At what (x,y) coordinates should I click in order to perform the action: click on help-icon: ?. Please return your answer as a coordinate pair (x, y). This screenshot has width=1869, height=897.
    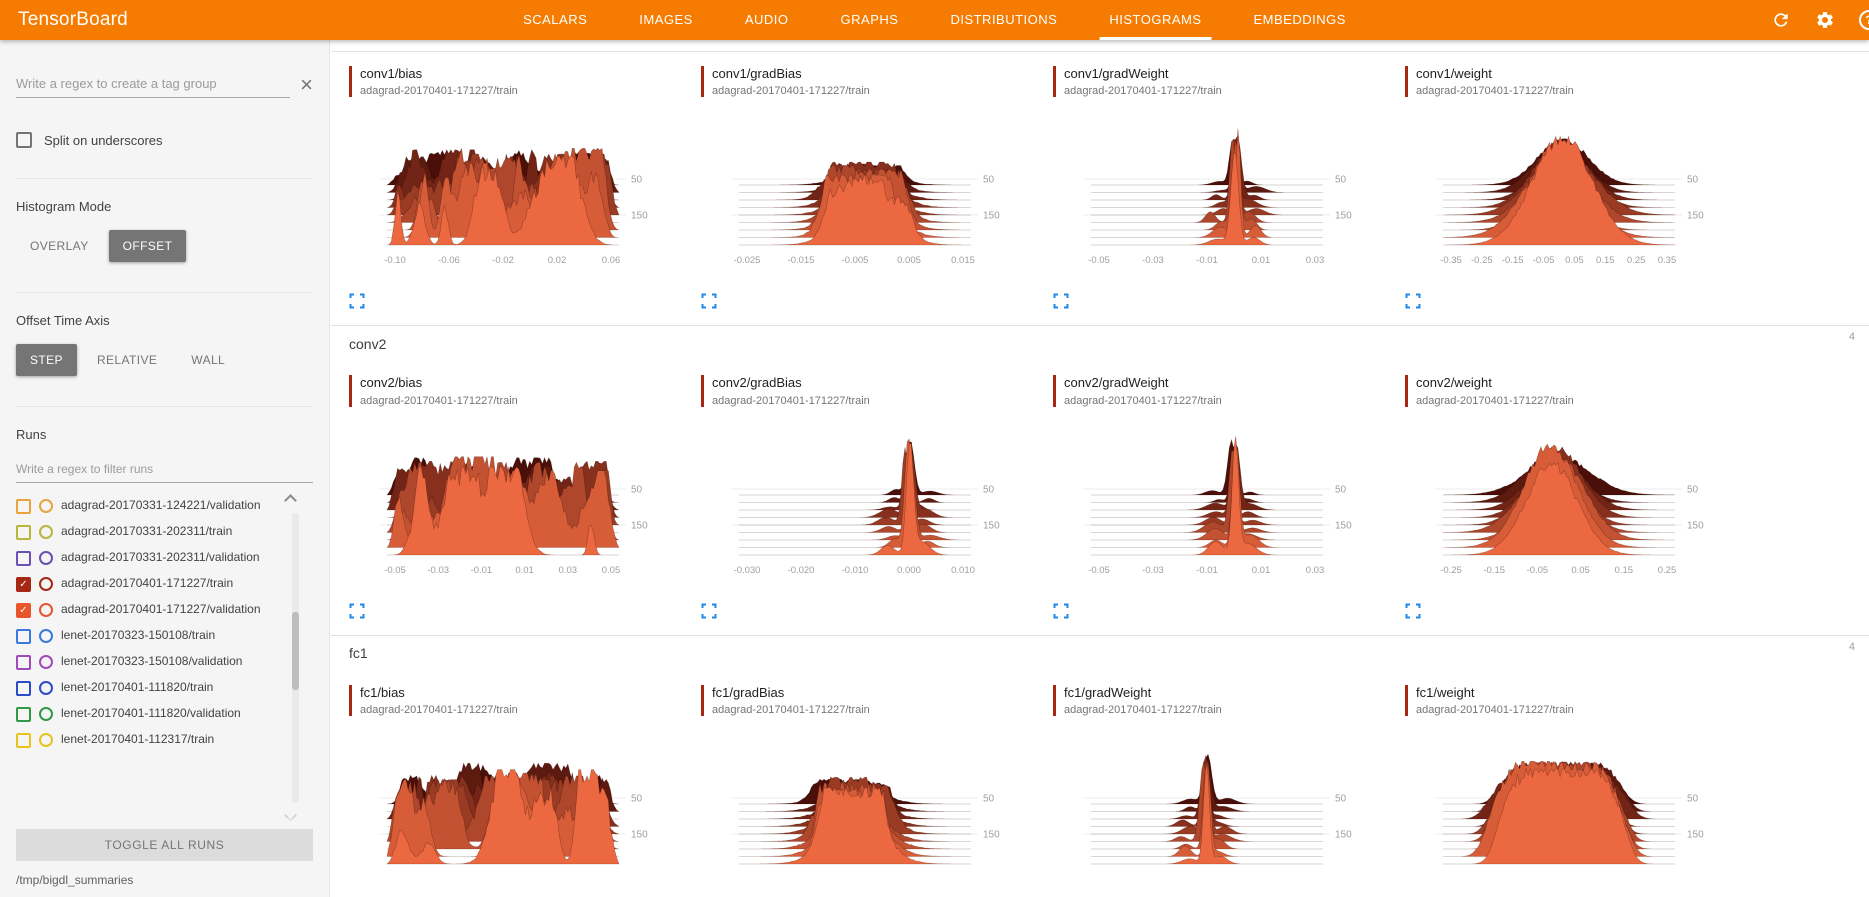
    Looking at the image, I should click on (1864, 20).